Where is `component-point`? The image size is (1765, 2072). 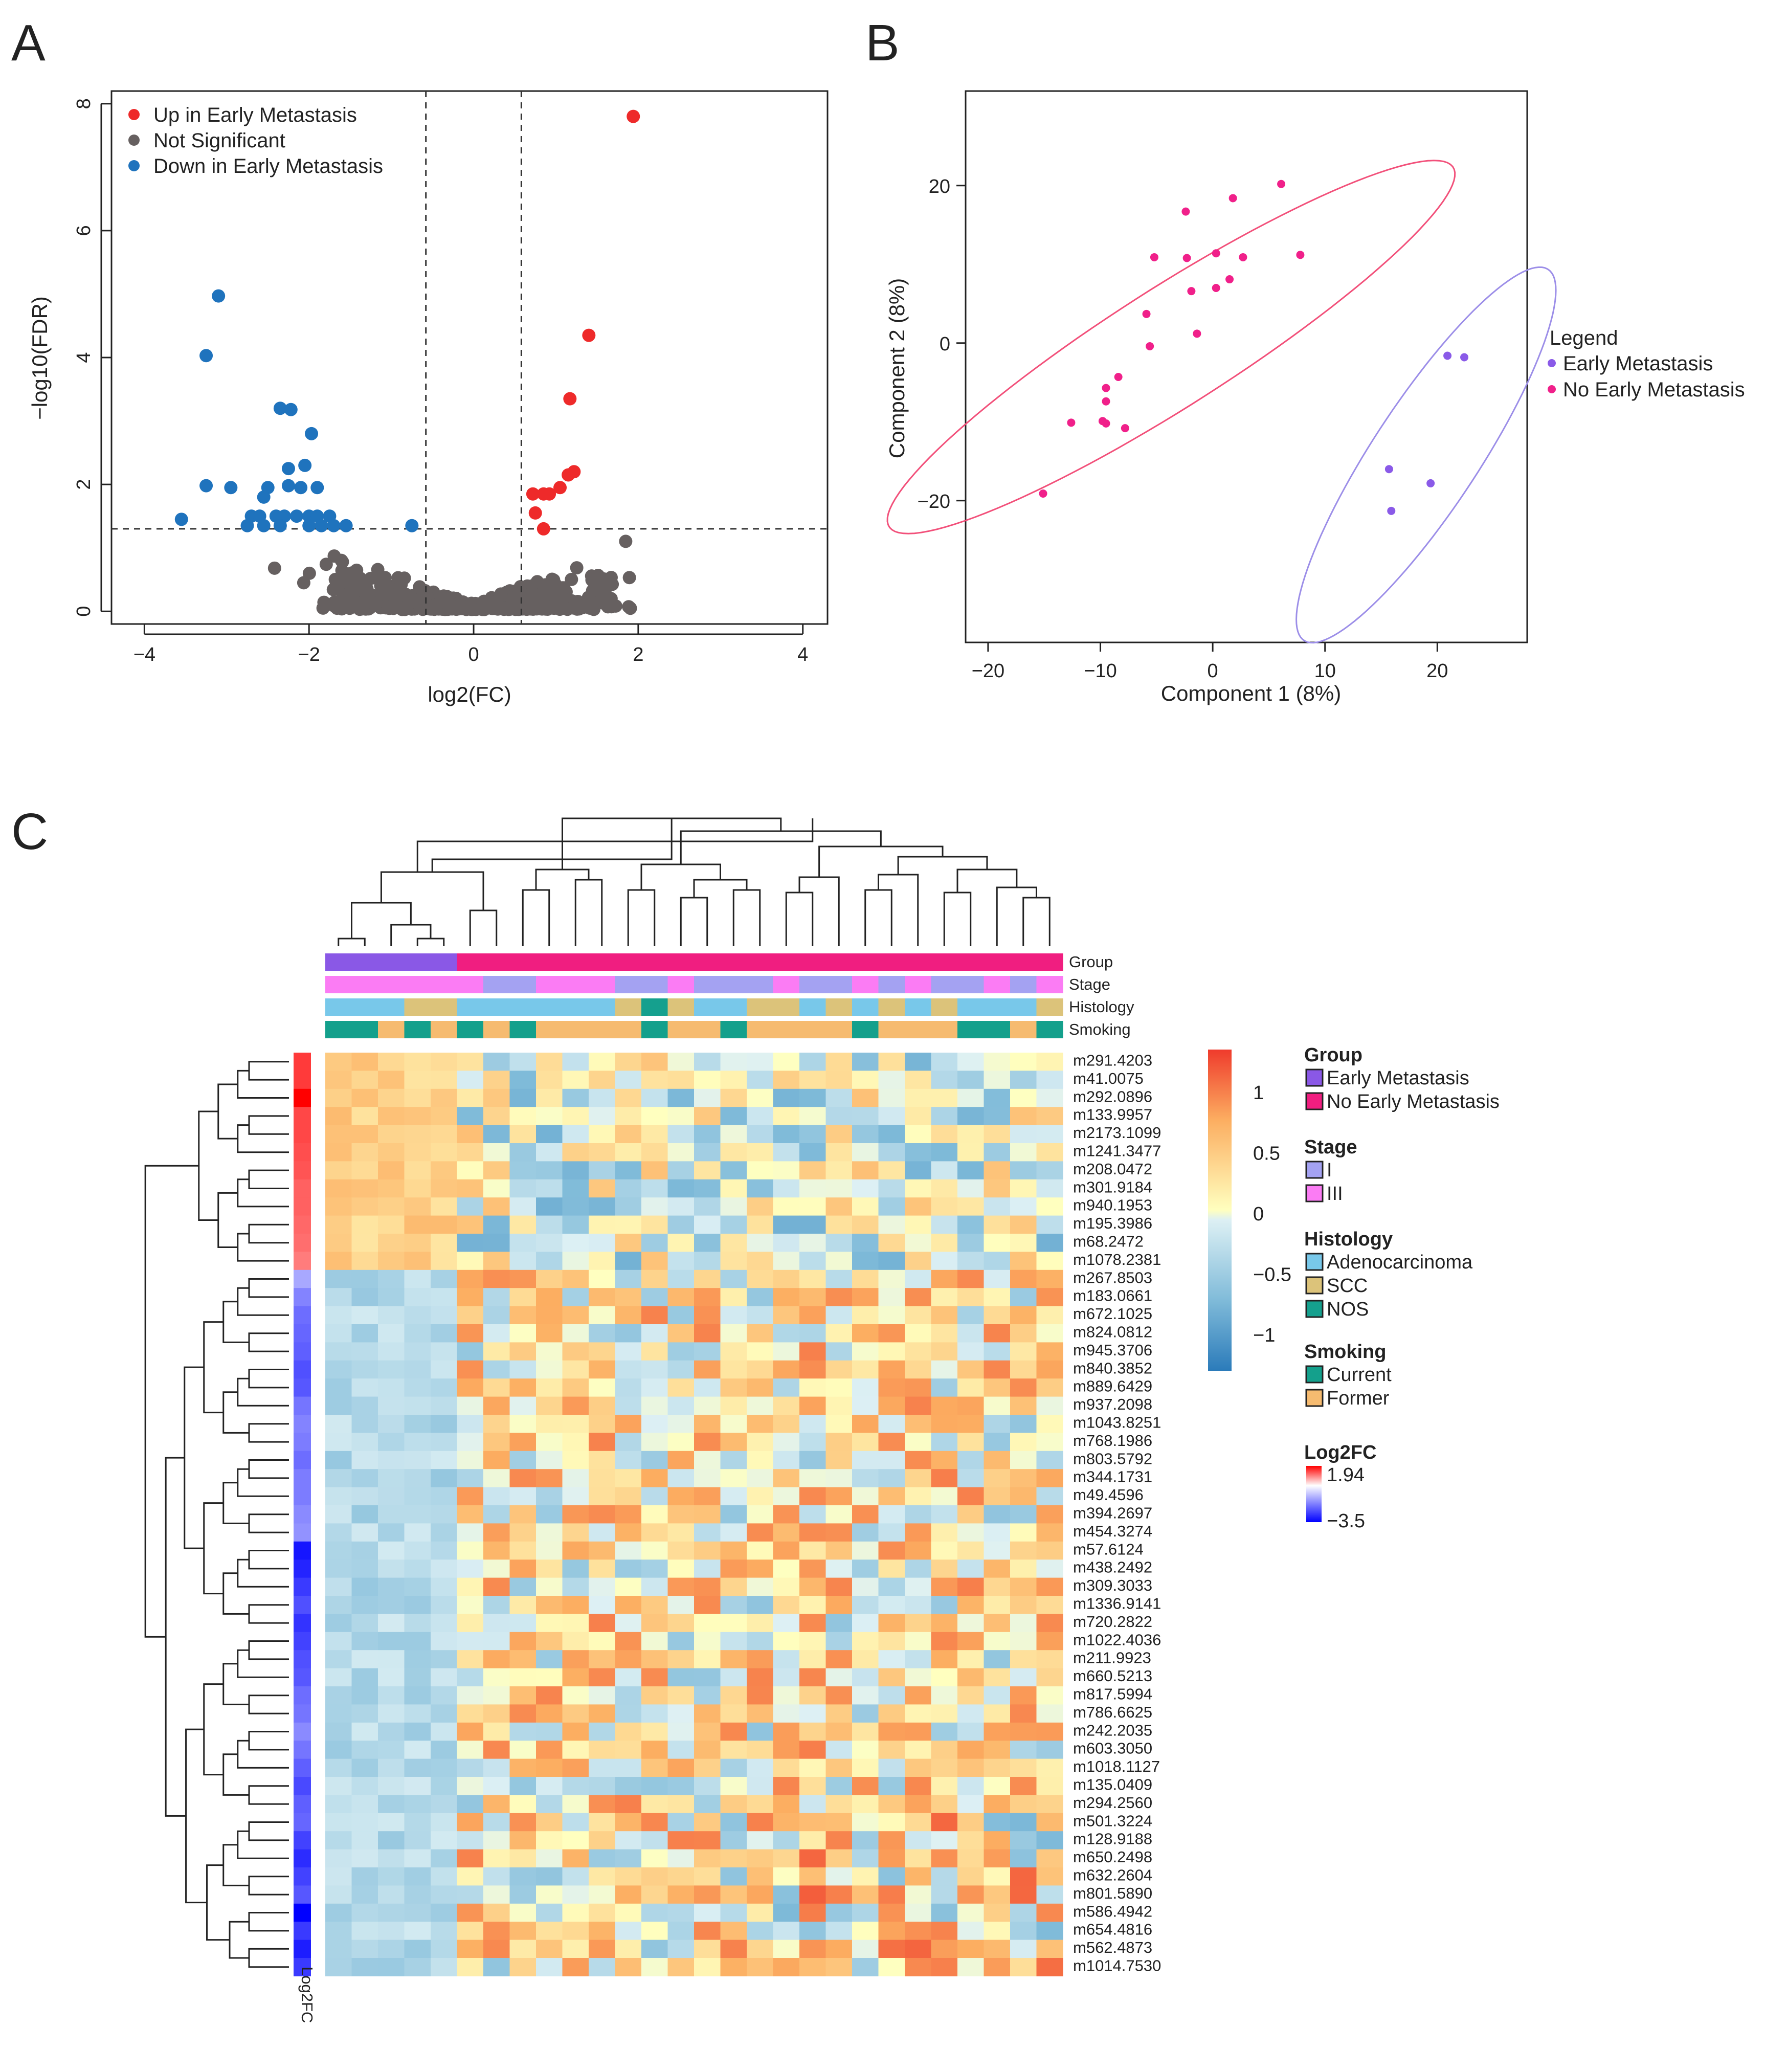 component-point is located at coordinates (1300, 255).